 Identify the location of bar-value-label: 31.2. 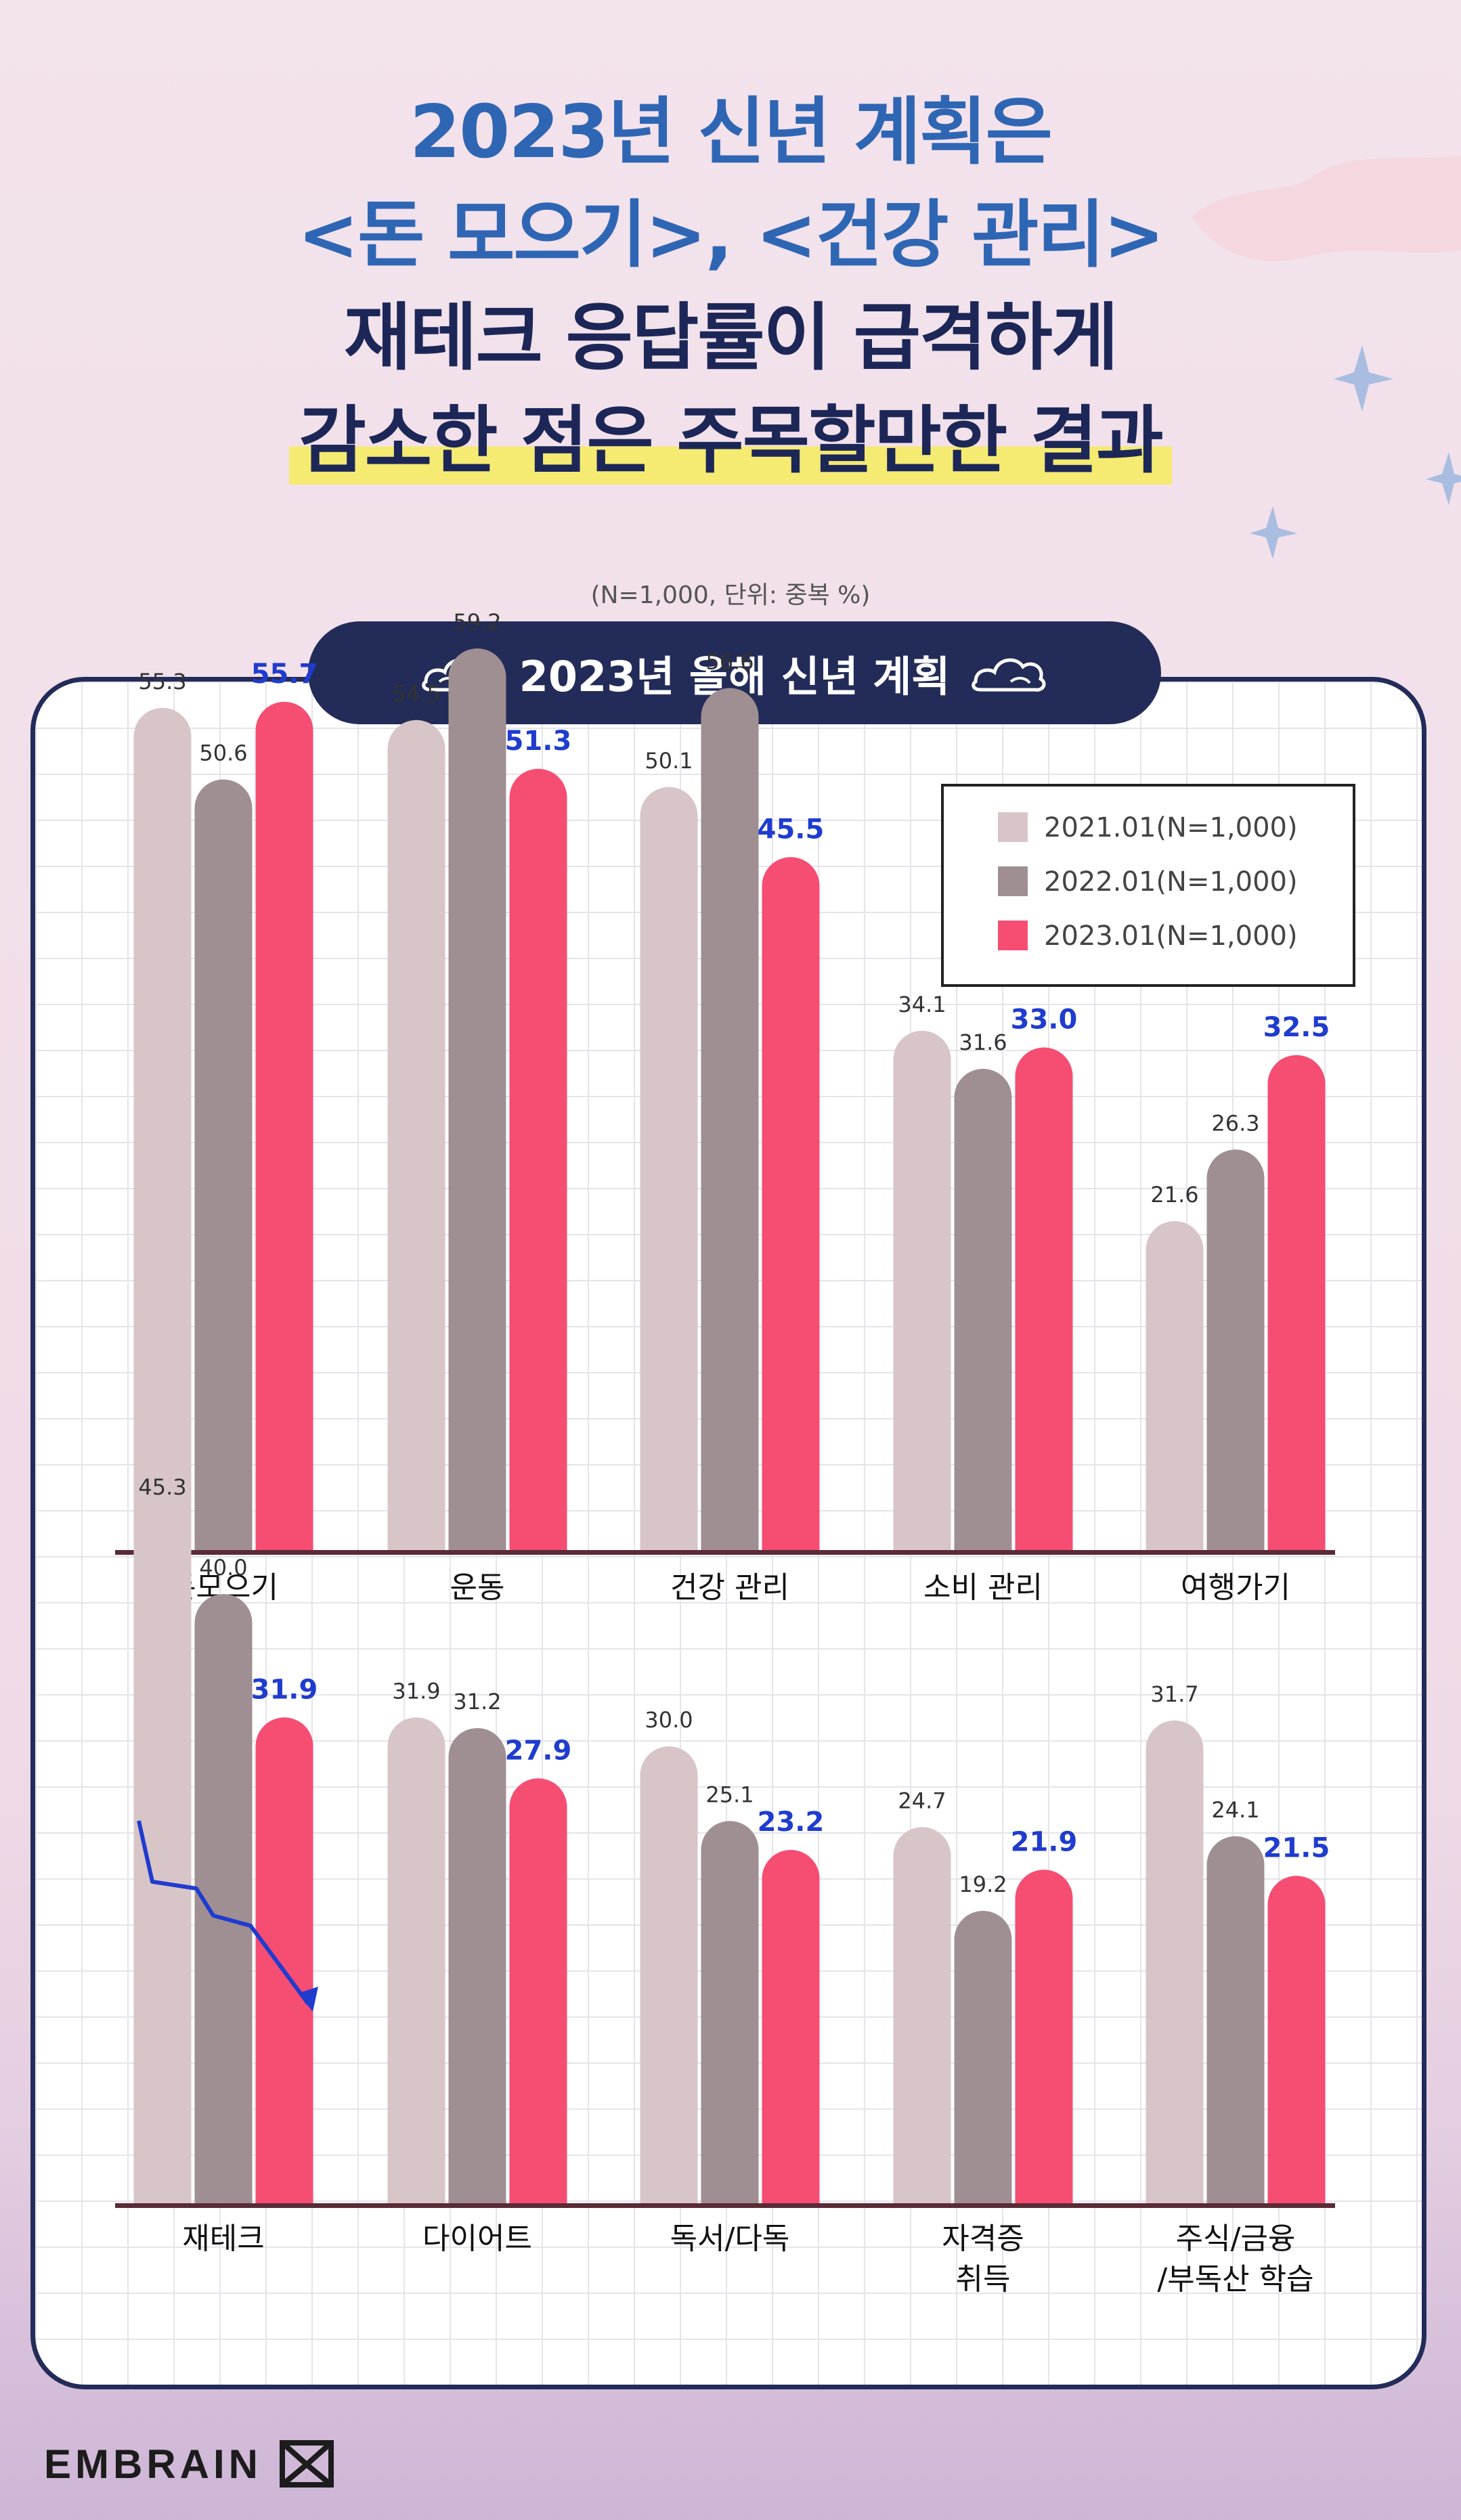
(477, 1702).